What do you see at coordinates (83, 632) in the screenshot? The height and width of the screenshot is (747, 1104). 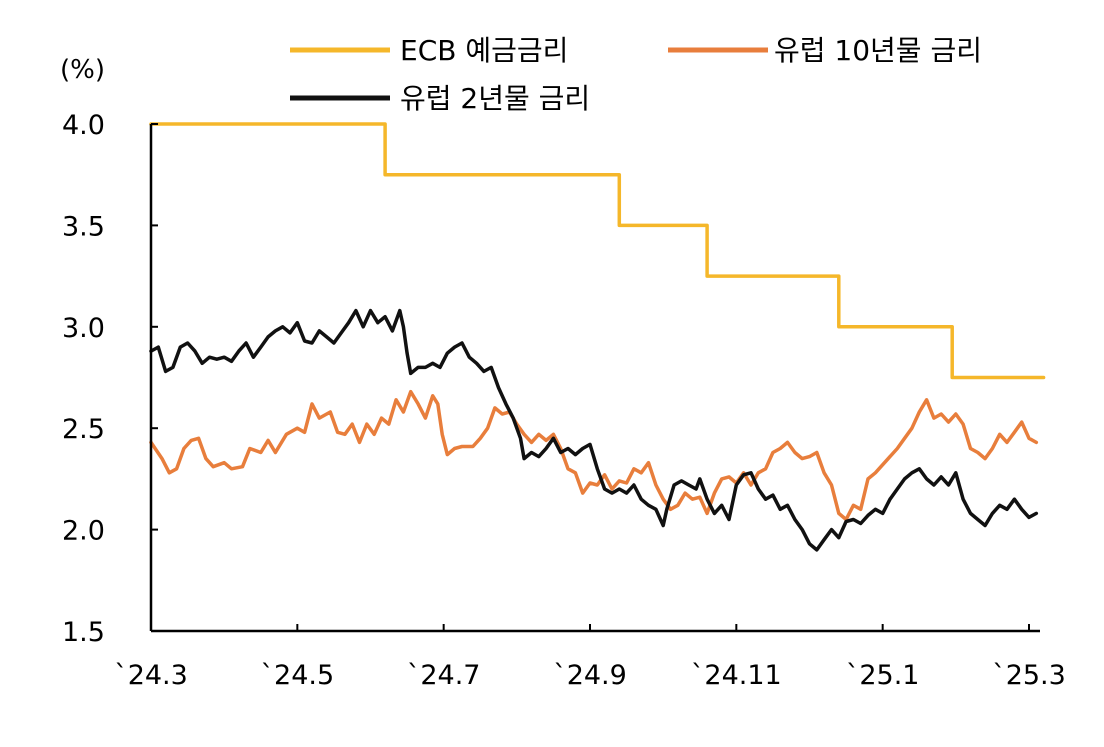 I see `y-tick-label: 1.5` at bounding box center [83, 632].